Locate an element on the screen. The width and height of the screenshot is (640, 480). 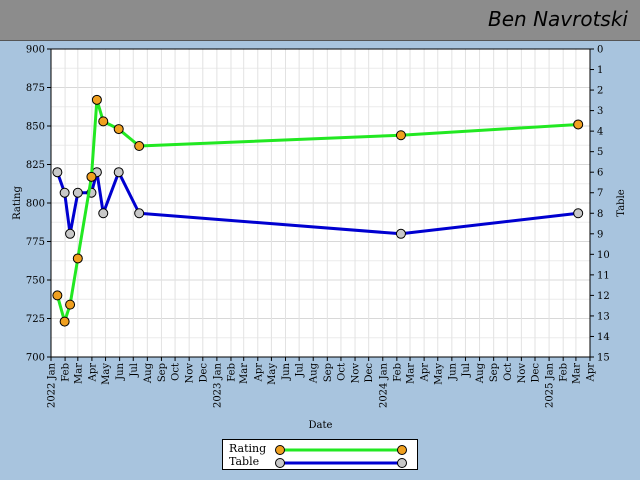
y-tick-label-right: 4 is located at coordinates (600, 132).